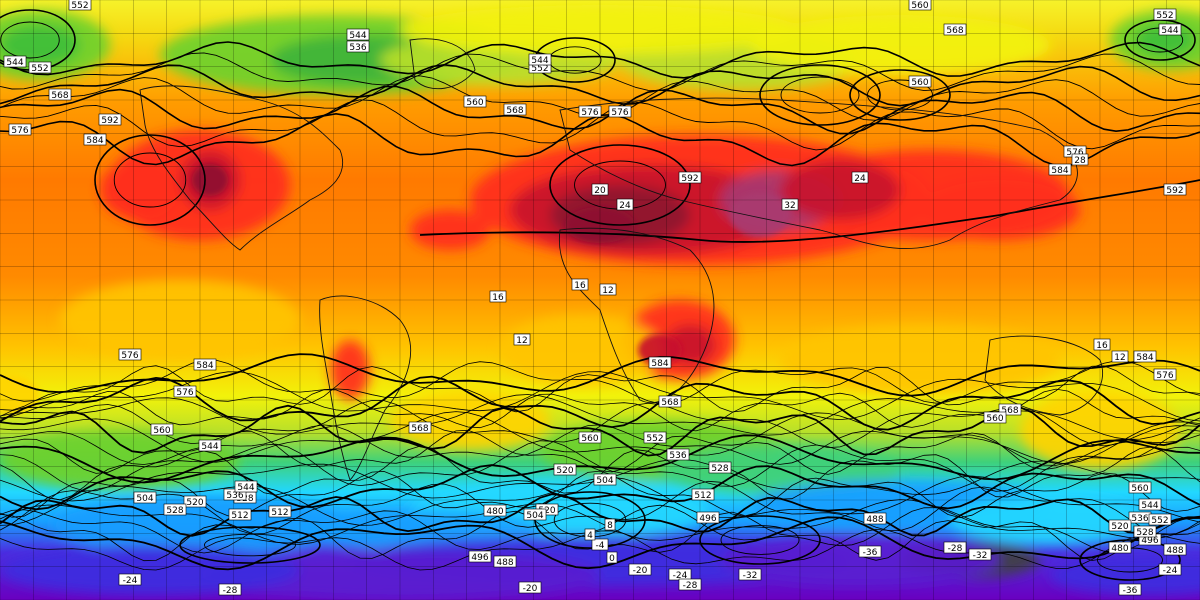 Image resolution: width=1200 pixels, height=600 pixels. I want to click on contour-label-text: 8, so click(610, 526).